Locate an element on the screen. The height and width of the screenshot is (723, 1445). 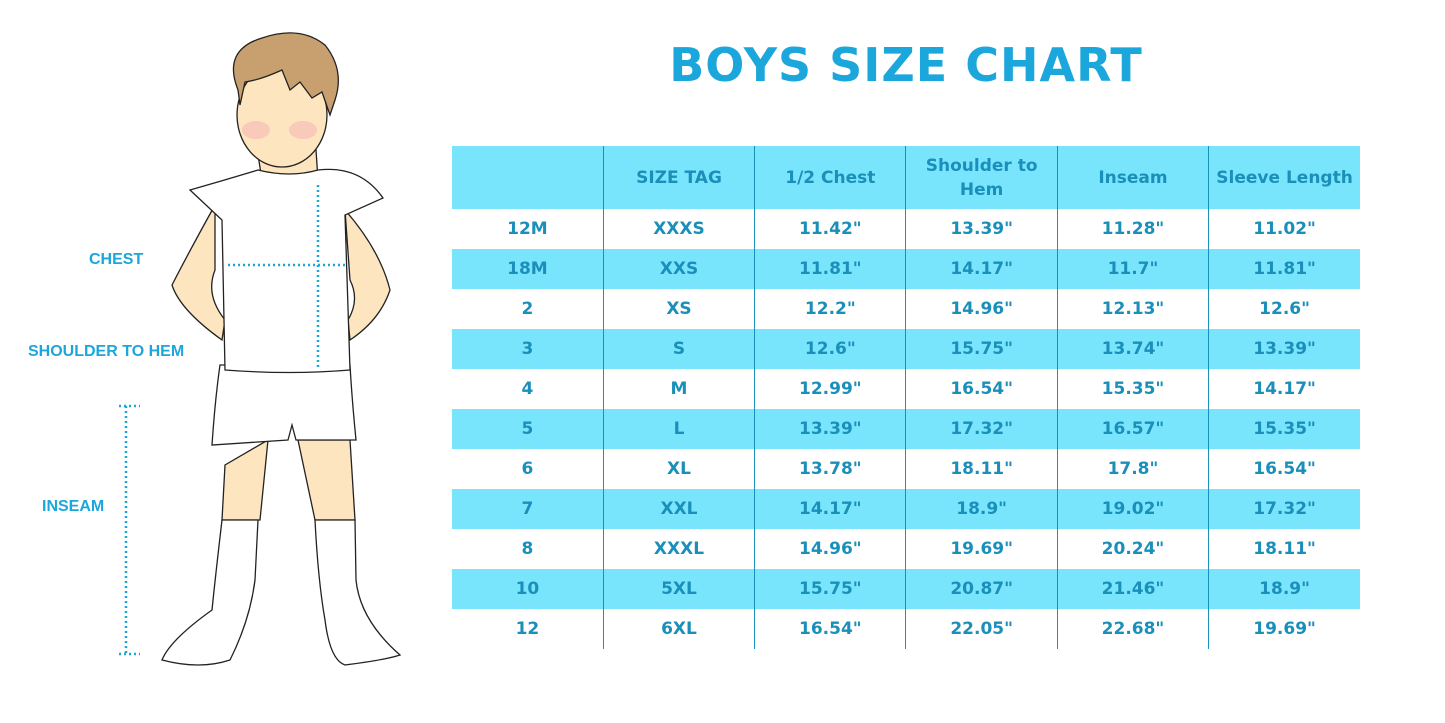
table-row: 12M XXXS 11.42" 13.39" 11.28" 11.02" is located at coordinates (906, 229).